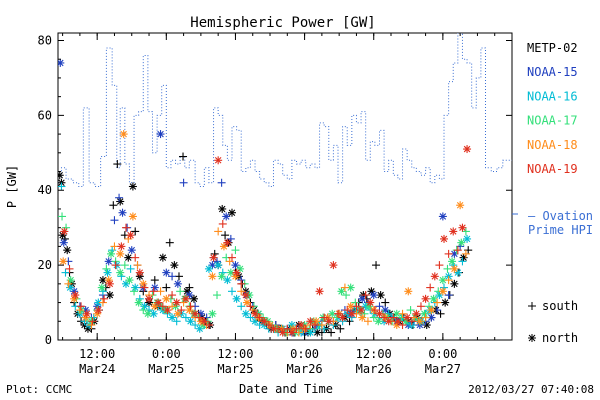 The image size is (600, 400). Describe the element at coordinates (45, 115) in the screenshot. I see `y-tick-label: 60` at that location.